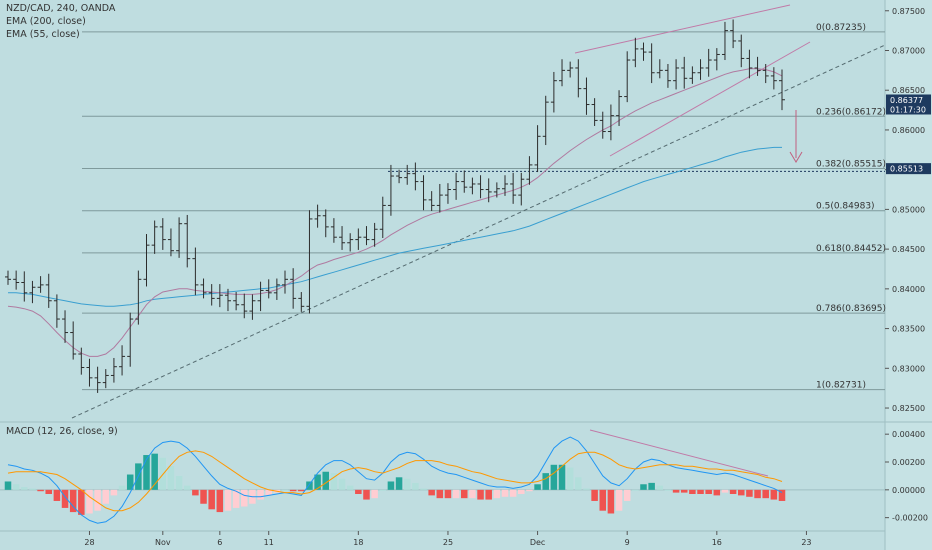 The image size is (932, 550). What do you see at coordinates (43, 34) in the screenshot?
I see `ema55-legend: EMA (55, close)` at bounding box center [43, 34].